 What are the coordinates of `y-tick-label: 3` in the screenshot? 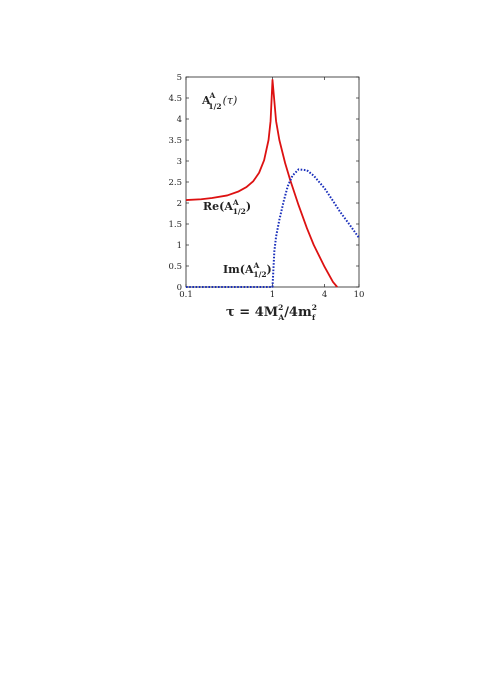 It's located at (179, 162).